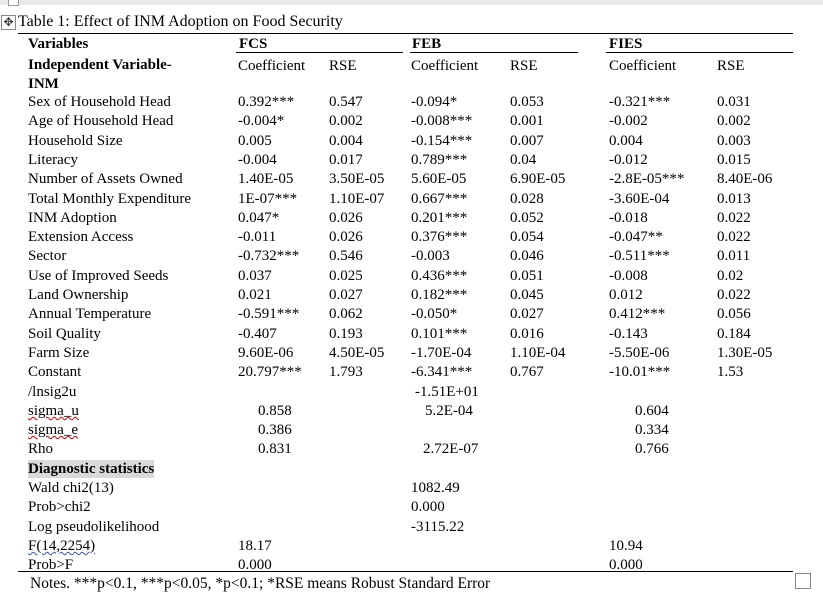  What do you see at coordinates (494, 52) in the screenshot?
I see `group-rule-feb` at bounding box center [494, 52].